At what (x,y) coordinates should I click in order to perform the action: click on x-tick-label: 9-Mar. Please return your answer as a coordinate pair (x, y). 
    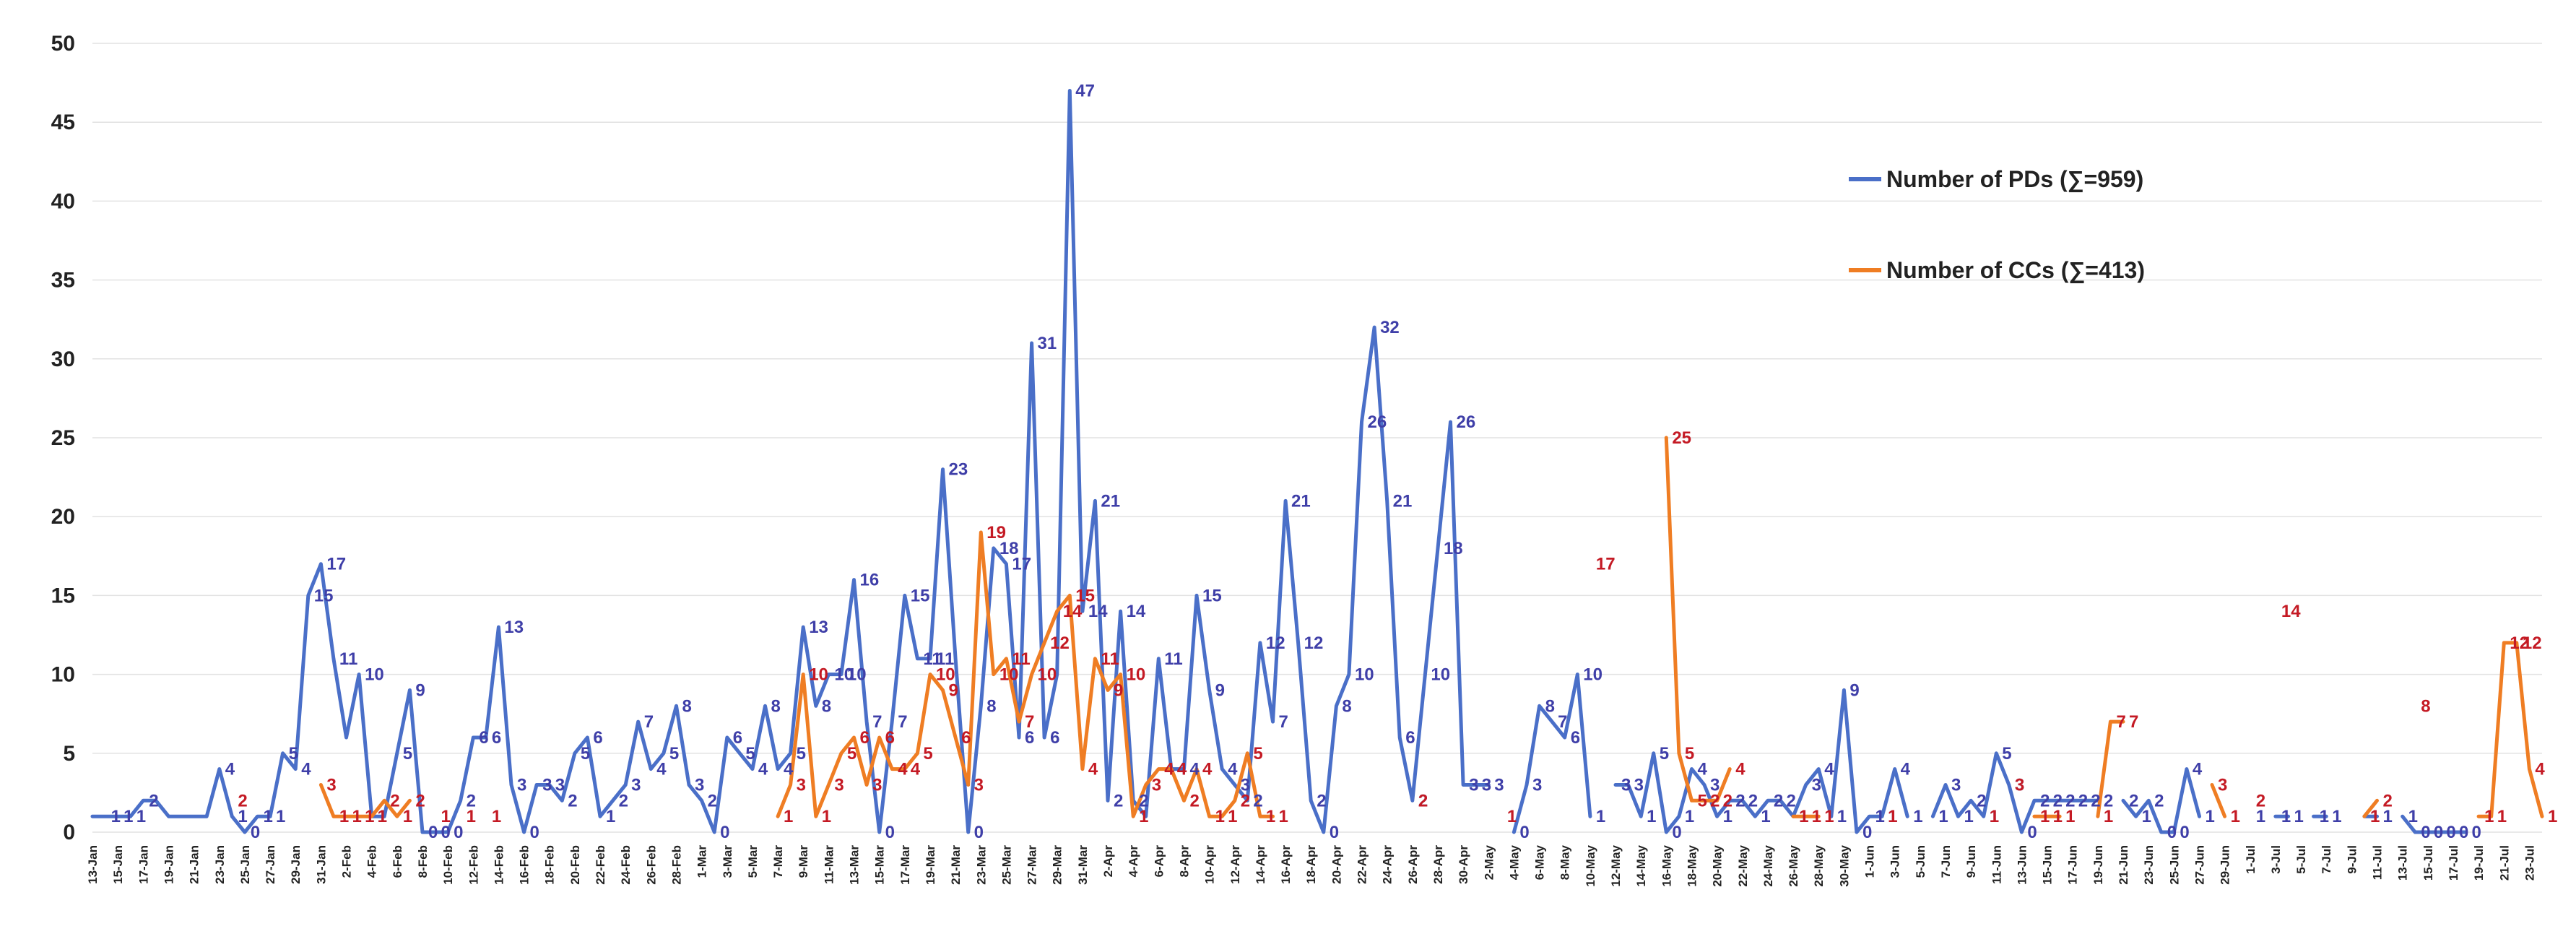
    Looking at the image, I should click on (803, 861).